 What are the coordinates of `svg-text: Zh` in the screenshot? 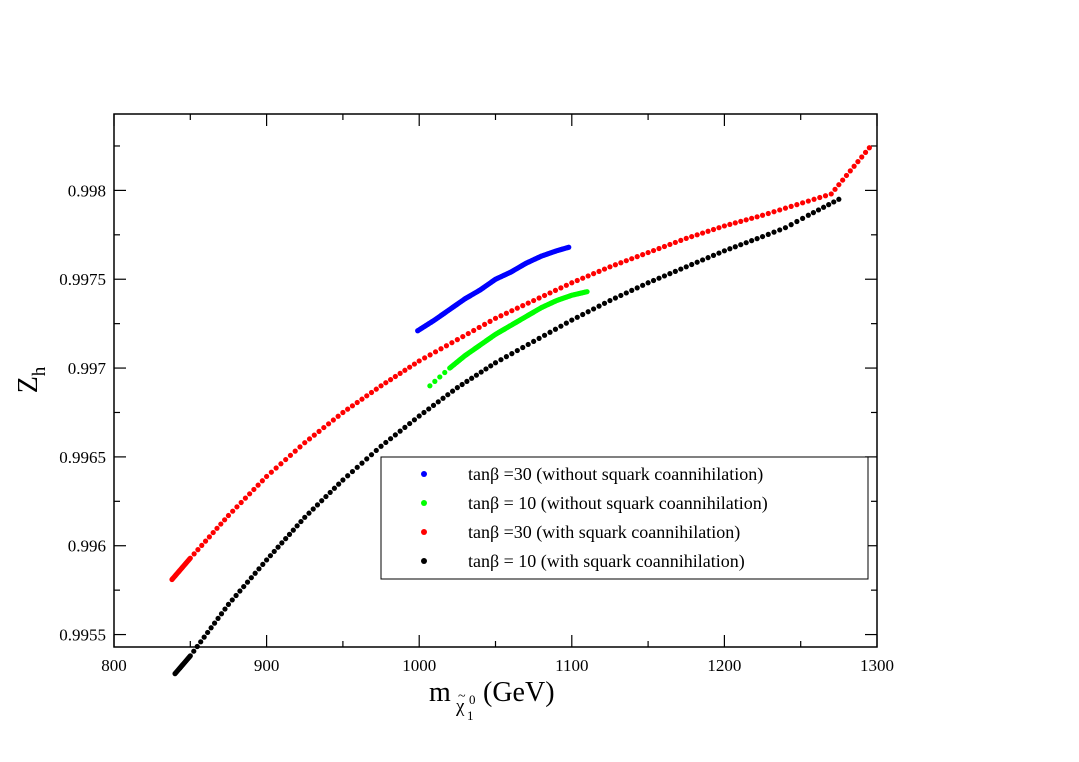 It's located at (31, 379).